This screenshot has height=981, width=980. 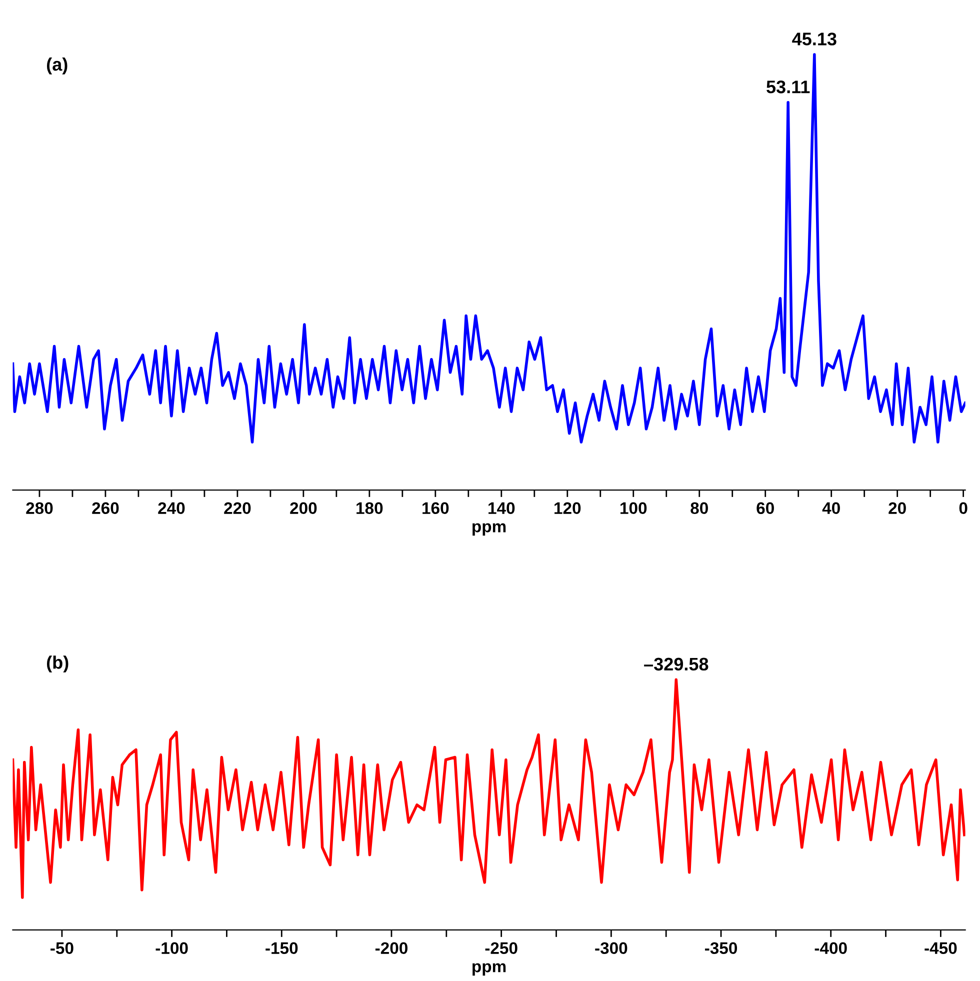 I want to click on x-tick-label: 120, so click(x=567, y=508).